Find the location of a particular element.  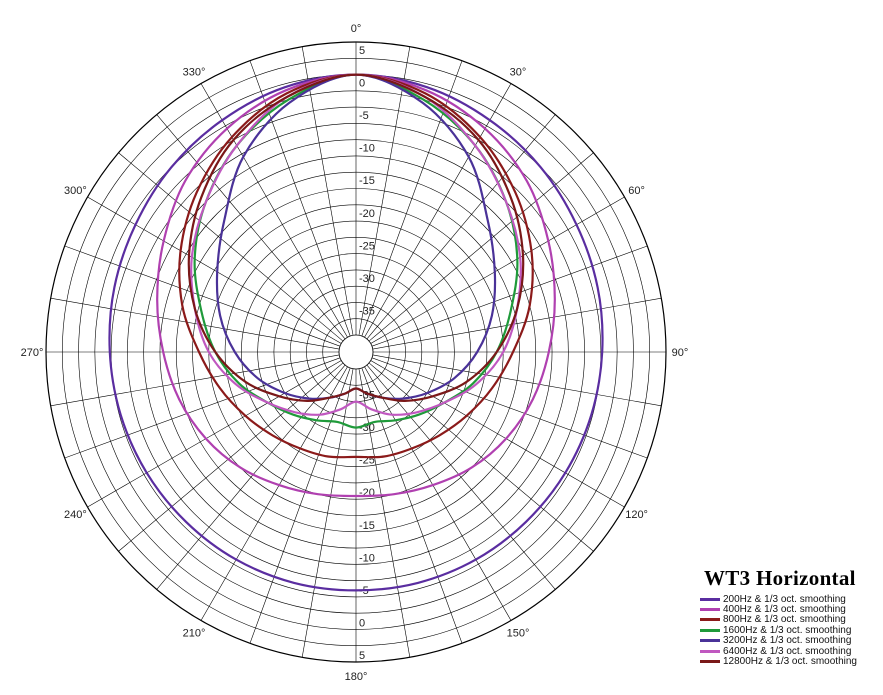

angle-label: 210° is located at coordinates (194, 634).